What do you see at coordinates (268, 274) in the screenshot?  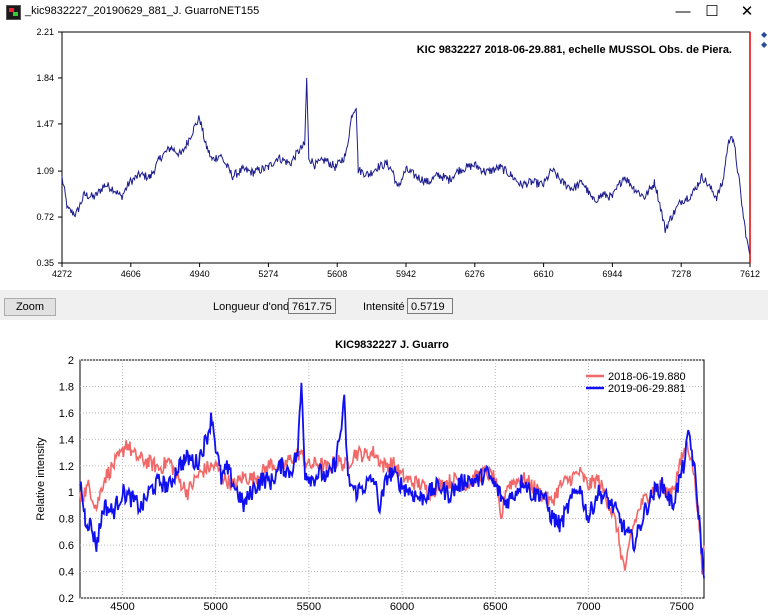 I see `x-tick-label: 5274` at bounding box center [268, 274].